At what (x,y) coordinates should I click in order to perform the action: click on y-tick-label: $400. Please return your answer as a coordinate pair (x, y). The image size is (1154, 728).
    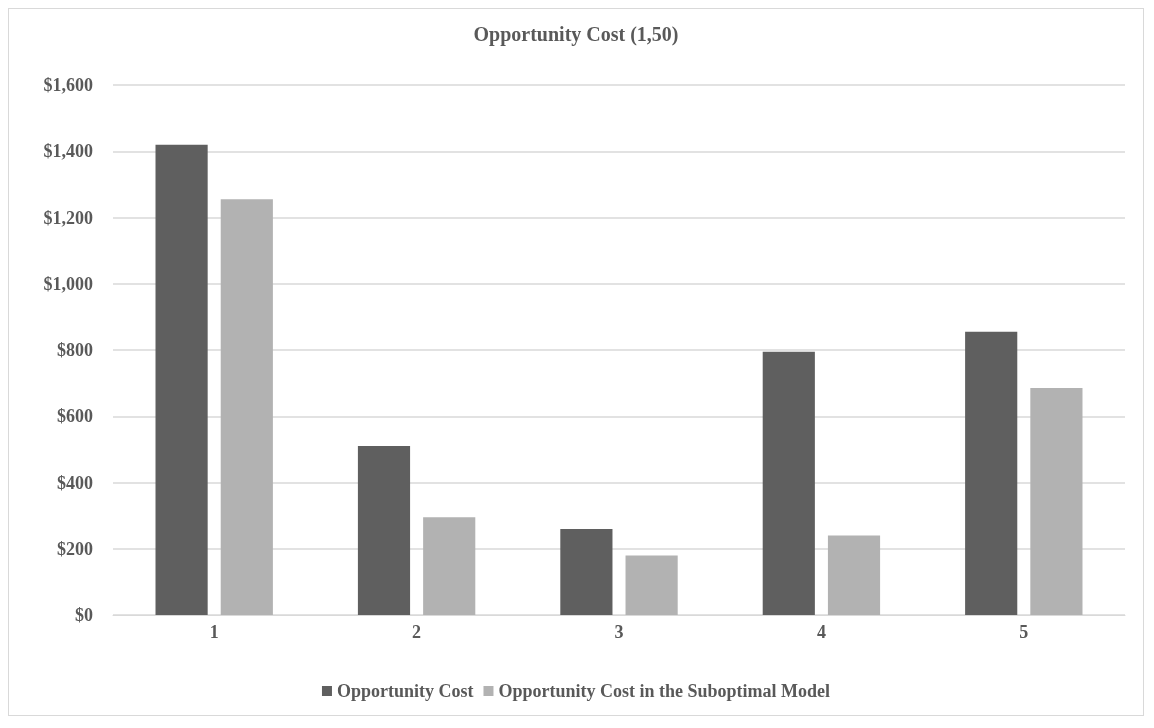
    Looking at the image, I should click on (75, 482).